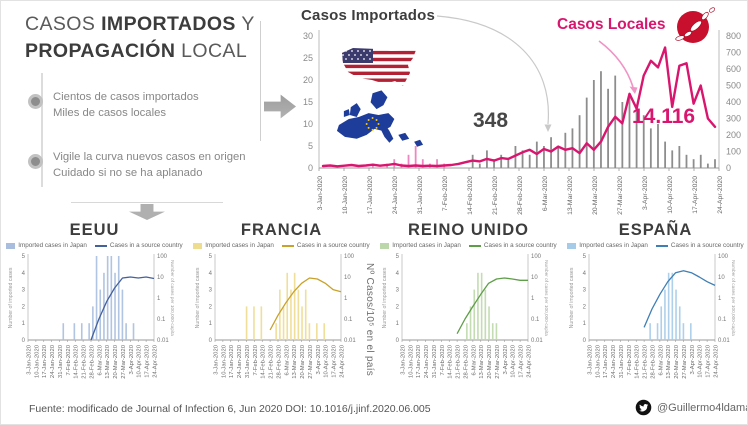  What do you see at coordinates (420, 195) in the screenshot?
I see `svg-text: 31-Jan-2020` at bounding box center [420, 195].